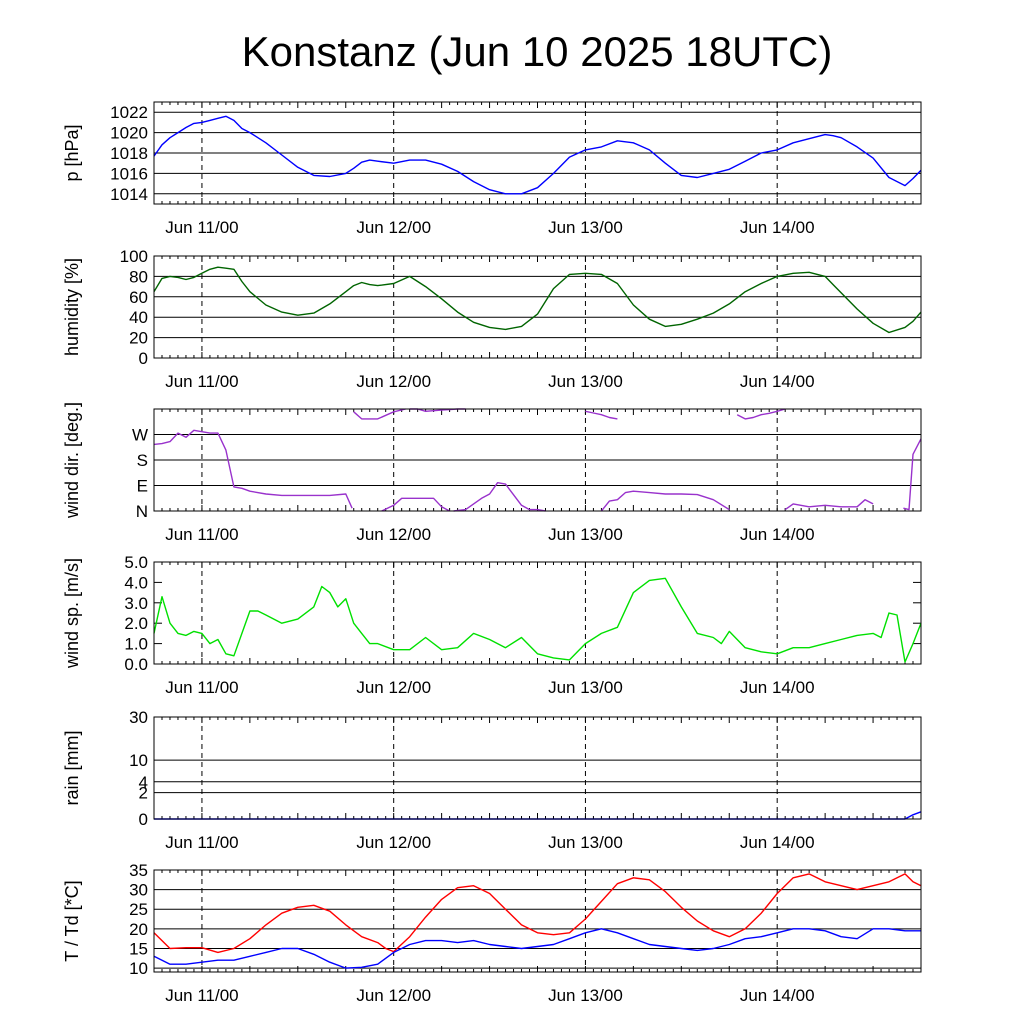 This screenshot has width=1024, height=1024. Describe the element at coordinates (136, 603) in the screenshot. I see `y-tick-label: 3.0` at that location.